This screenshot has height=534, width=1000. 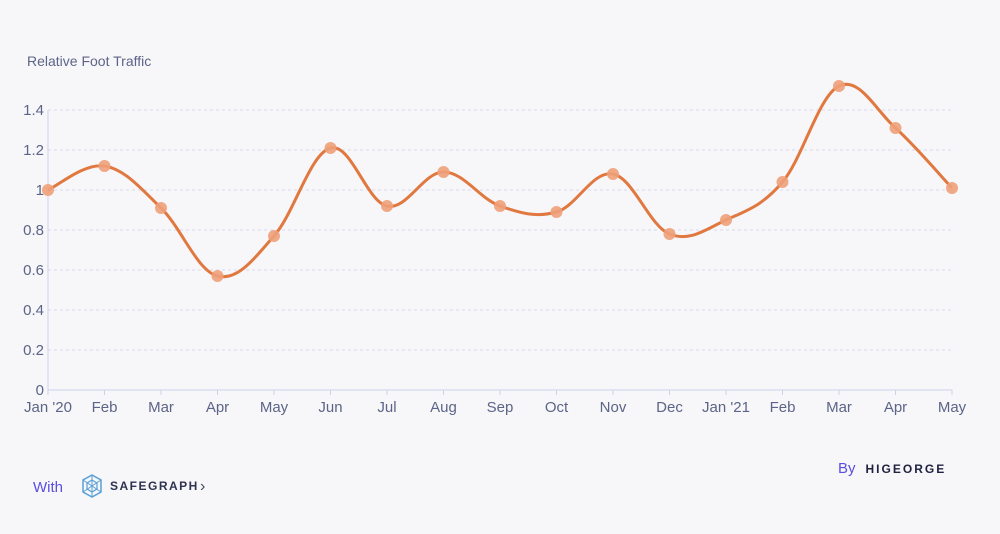 I want to click on safegraph-logo: SAFEGRAPH, so click(x=140, y=486).